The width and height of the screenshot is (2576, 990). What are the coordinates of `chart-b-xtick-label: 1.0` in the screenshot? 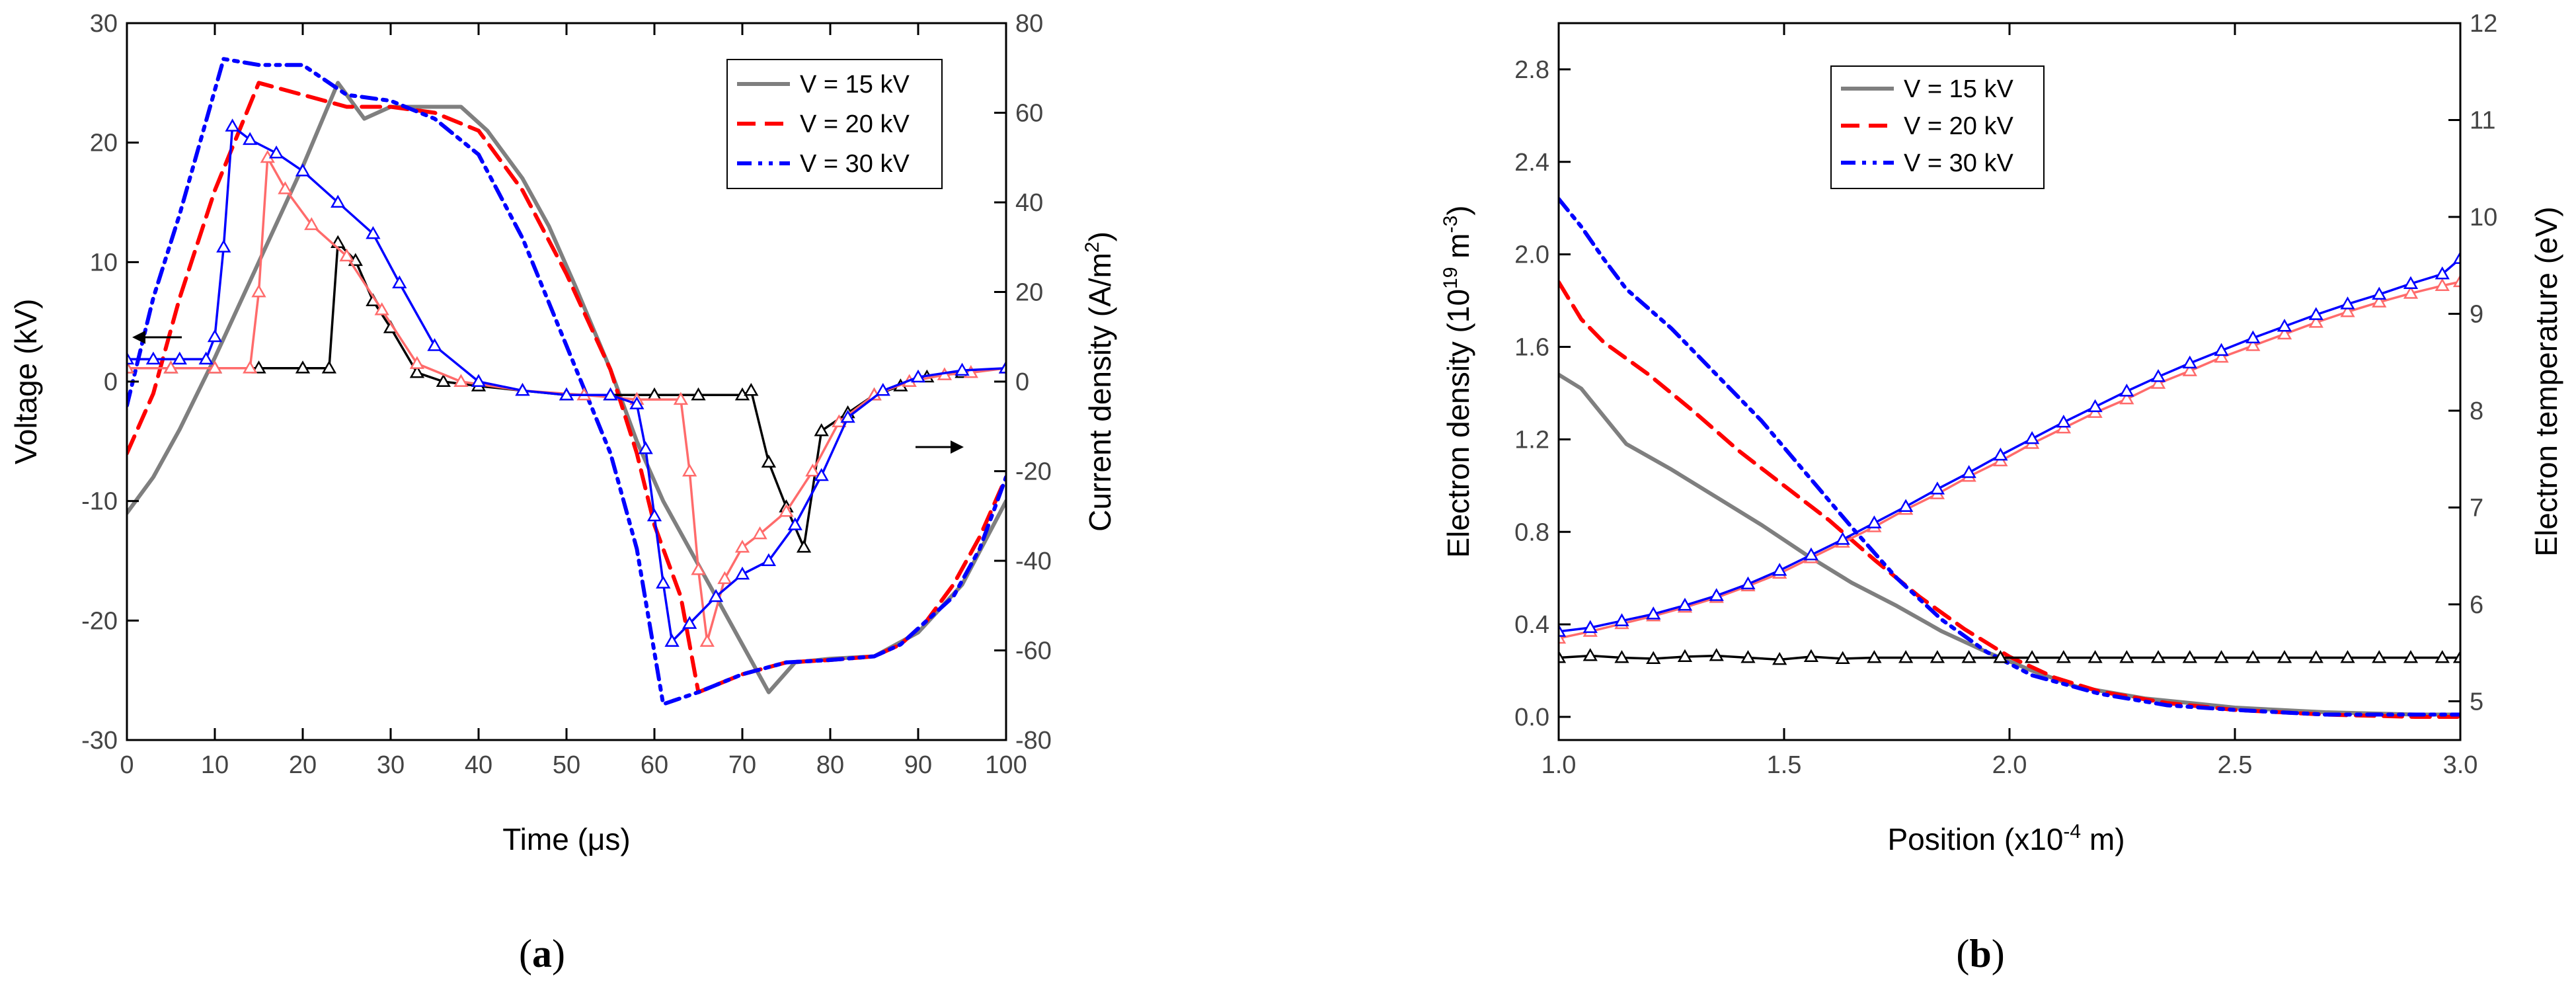 It's located at (1559, 765).